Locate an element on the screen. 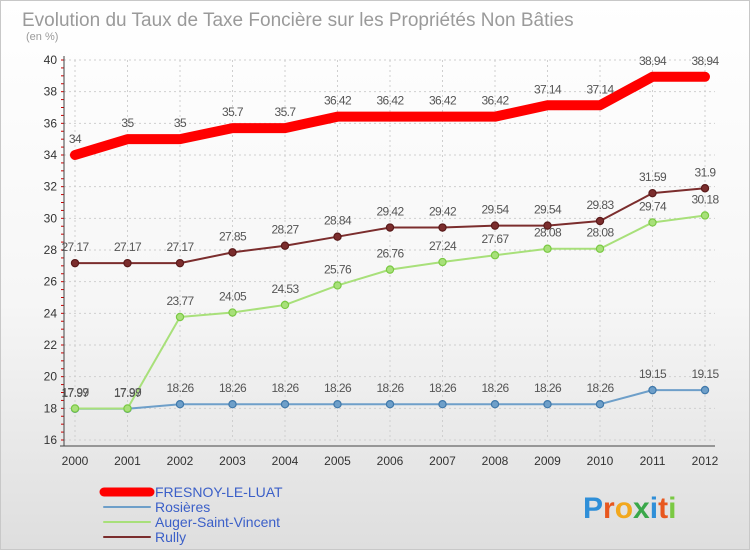 Image resolution: width=750 pixels, height=550 pixels. series-2-data-label: 29.74 is located at coordinates (653, 206).